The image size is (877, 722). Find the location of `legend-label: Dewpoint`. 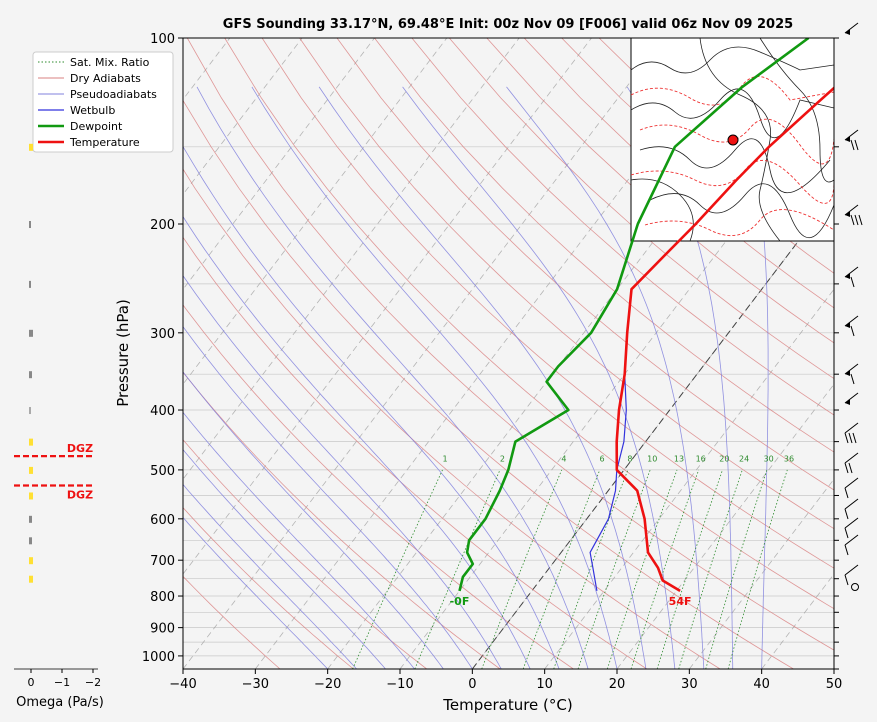

legend-label: Dewpoint is located at coordinates (96, 126).